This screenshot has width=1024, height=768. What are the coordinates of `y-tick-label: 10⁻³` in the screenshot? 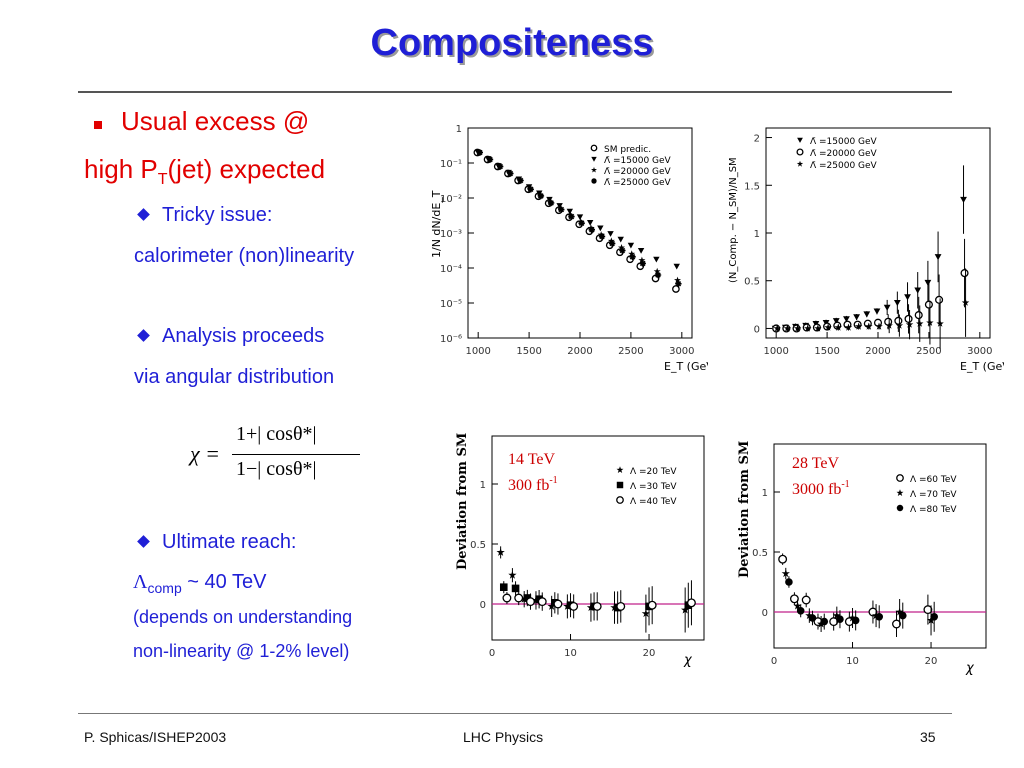 It's located at (451, 234).